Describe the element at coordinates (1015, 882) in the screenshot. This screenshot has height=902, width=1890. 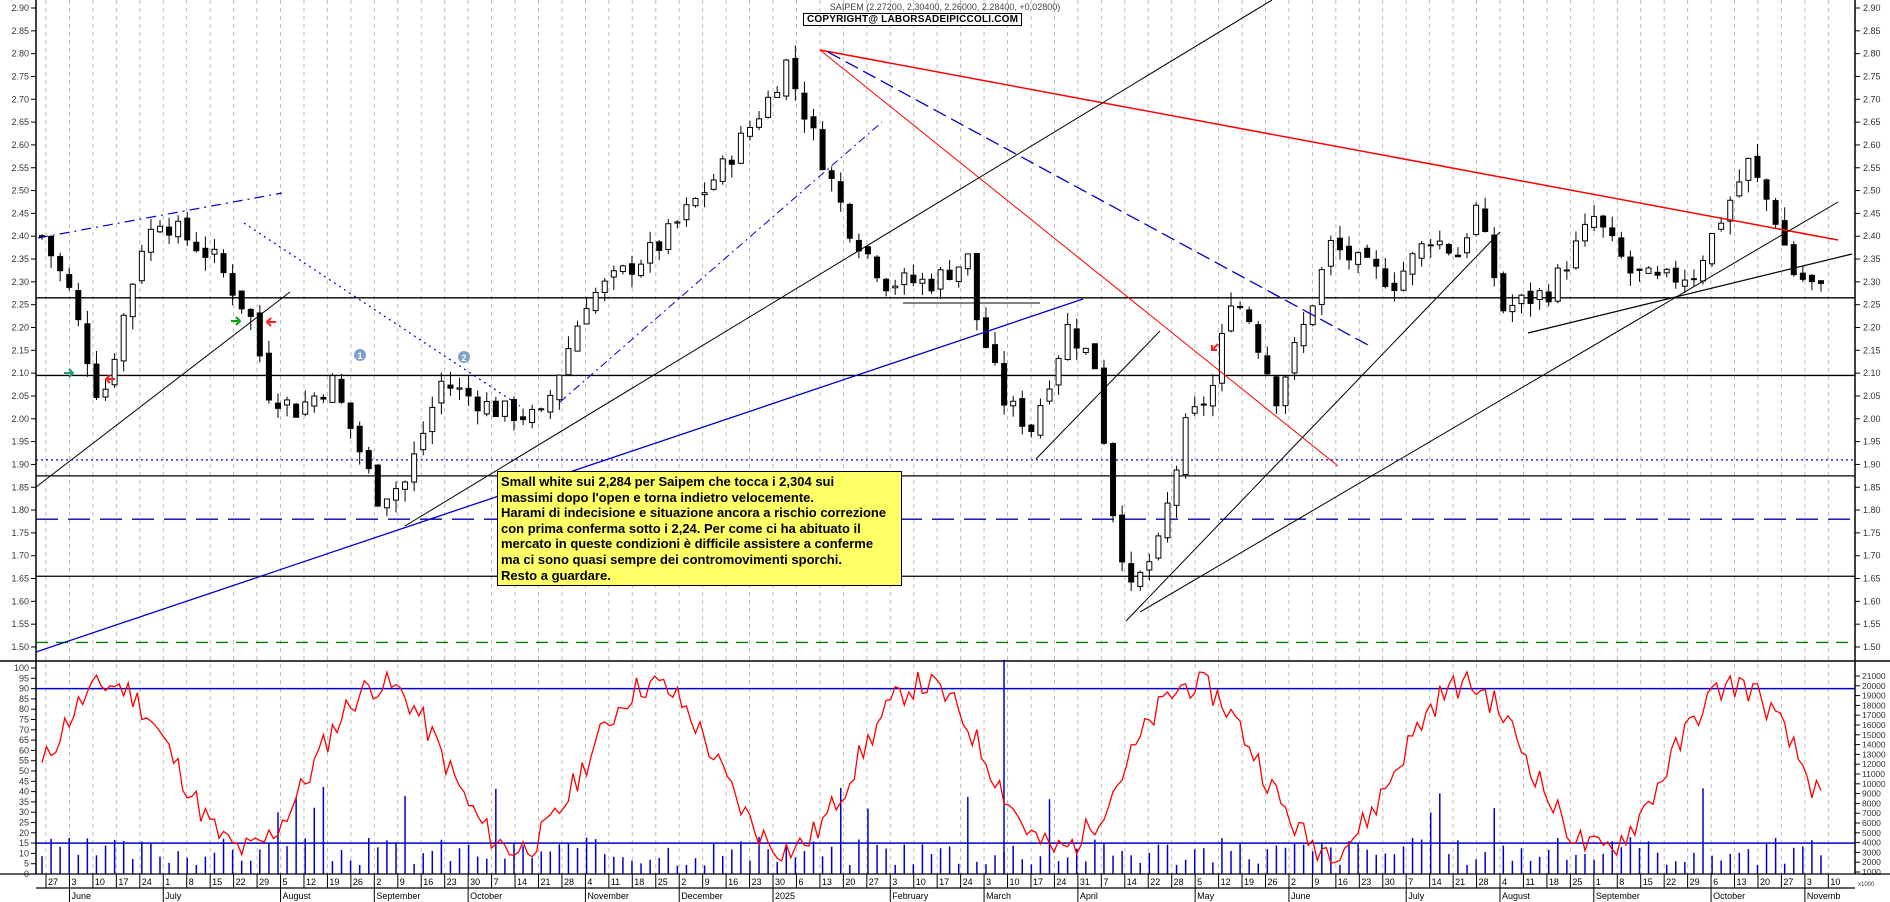
I see `svg-text: 10` at that location.